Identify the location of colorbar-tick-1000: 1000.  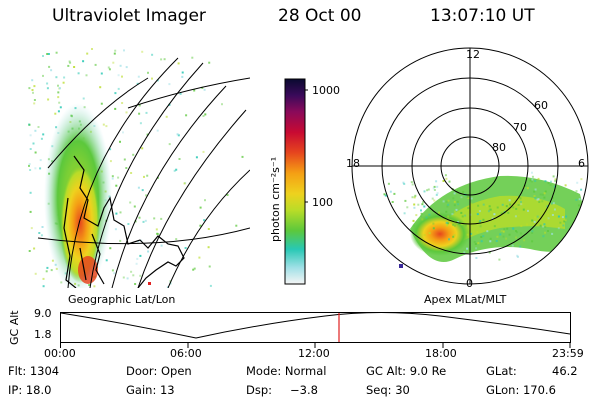
(326, 90).